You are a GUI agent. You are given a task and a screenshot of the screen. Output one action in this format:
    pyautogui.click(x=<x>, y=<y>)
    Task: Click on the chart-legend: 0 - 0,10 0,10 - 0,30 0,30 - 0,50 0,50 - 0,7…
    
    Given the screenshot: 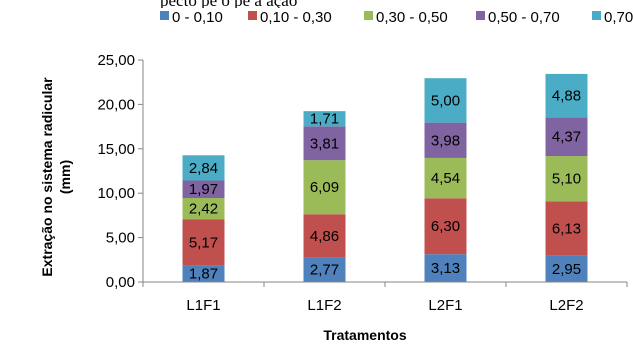 What is the action you would take?
    pyautogui.click(x=396, y=17)
    